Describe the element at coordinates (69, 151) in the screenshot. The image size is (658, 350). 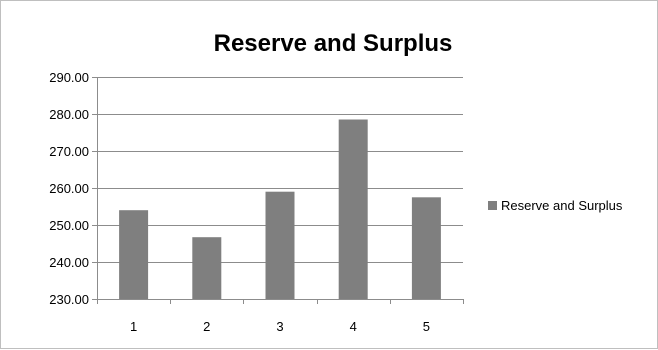
I see `y-tick-label: 270.00` at that location.